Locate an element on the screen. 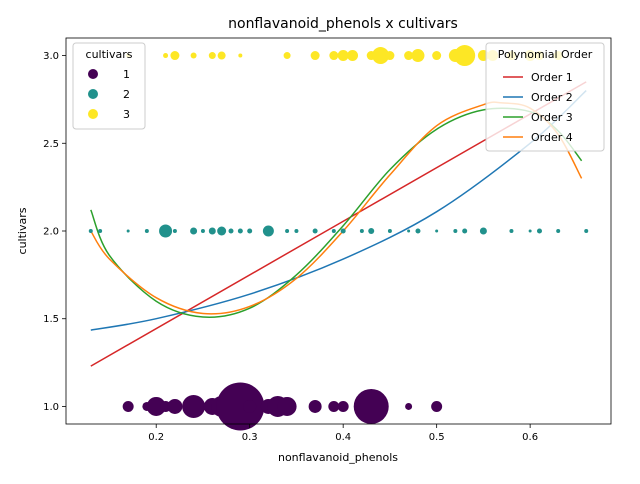 The width and height of the screenshot is (640, 484). cultivars-legend: cultivars 1 2 3 is located at coordinates (109, 86).